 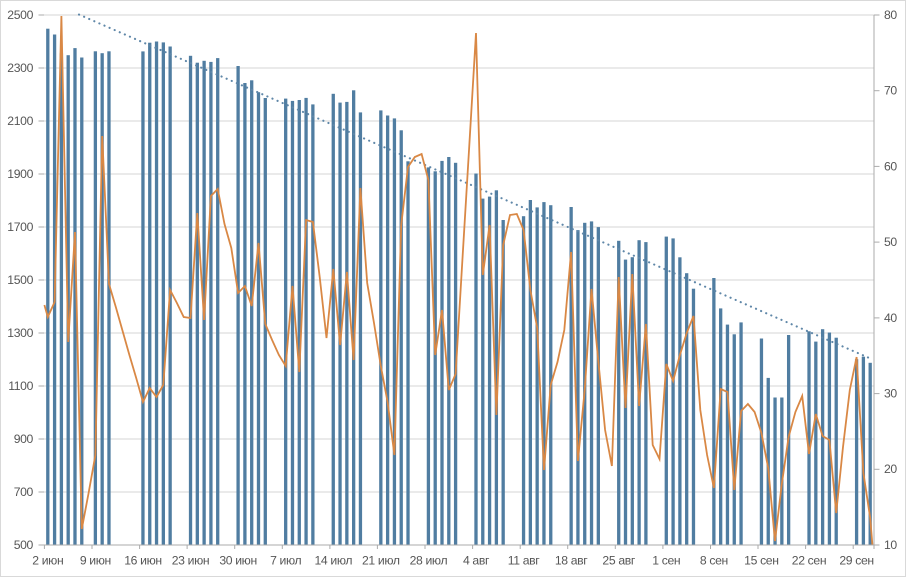 I want to click on svg-text: 30, so click(x=890, y=394).